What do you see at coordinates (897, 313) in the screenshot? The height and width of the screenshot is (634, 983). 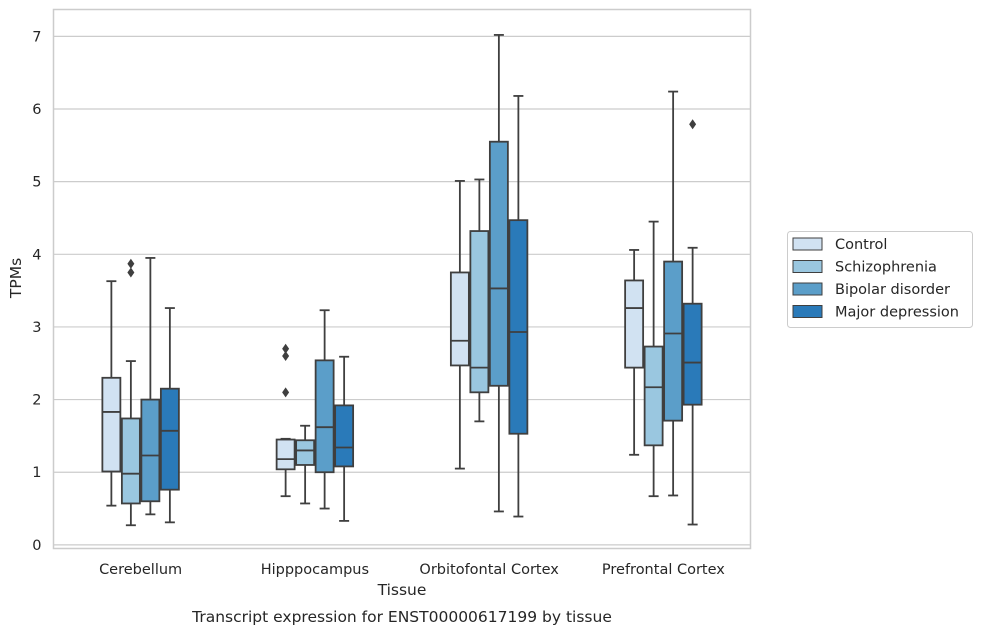 I see `legend-label: Major depression` at bounding box center [897, 313].